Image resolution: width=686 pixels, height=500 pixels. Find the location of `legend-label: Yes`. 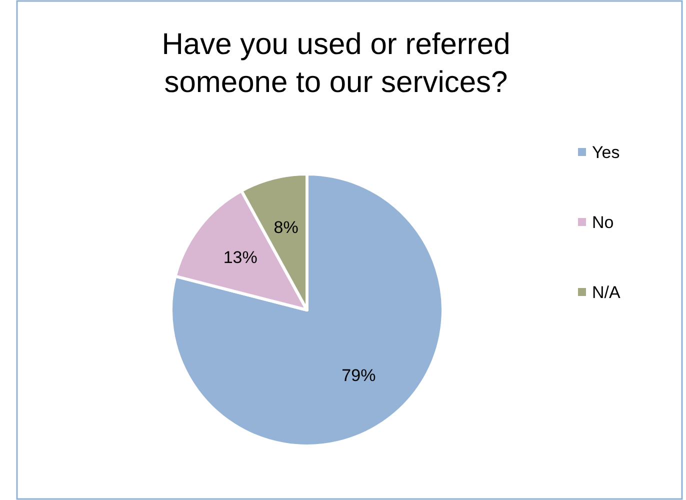

legend-label: Yes is located at coordinates (606, 152).